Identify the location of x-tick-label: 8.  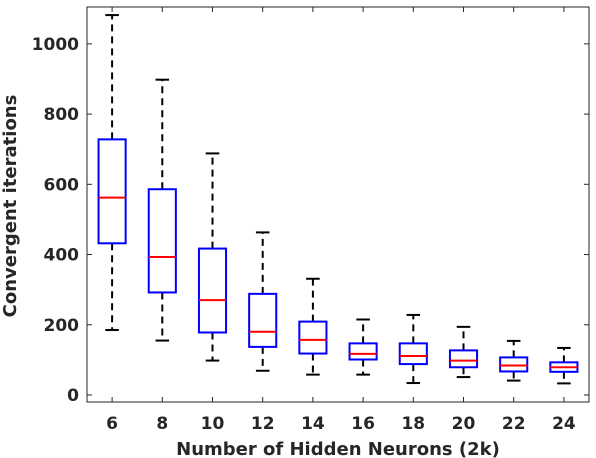
(162, 424).